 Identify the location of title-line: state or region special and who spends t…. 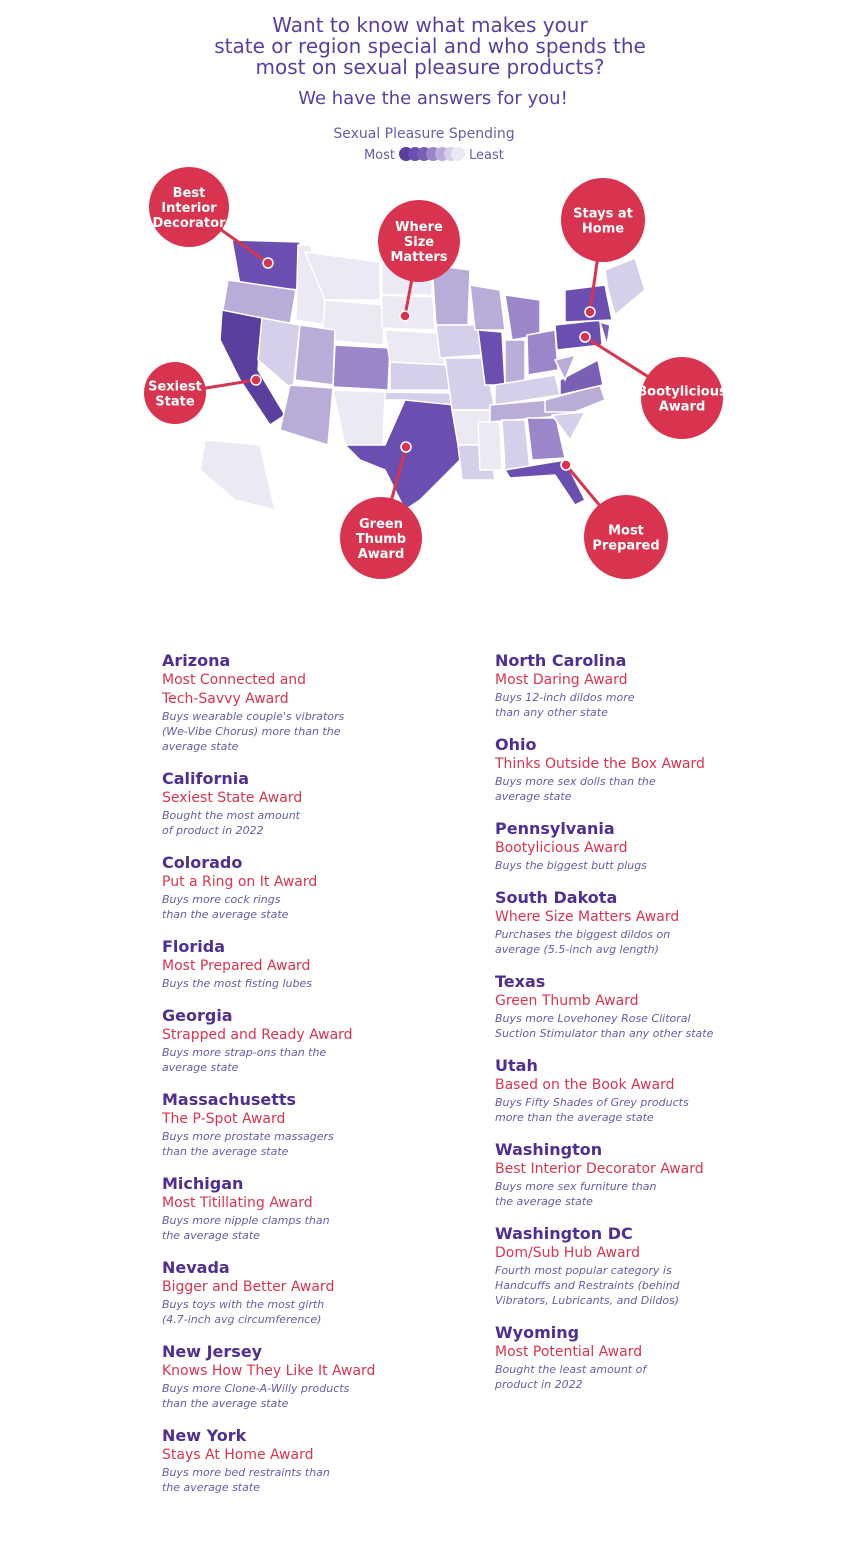
(430, 46).